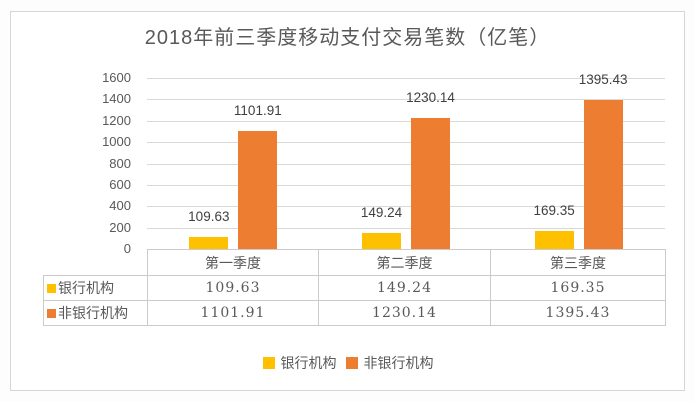 This screenshot has height=401, width=695. I want to click on series-name-non-bank: 非银行机构, so click(93, 313).